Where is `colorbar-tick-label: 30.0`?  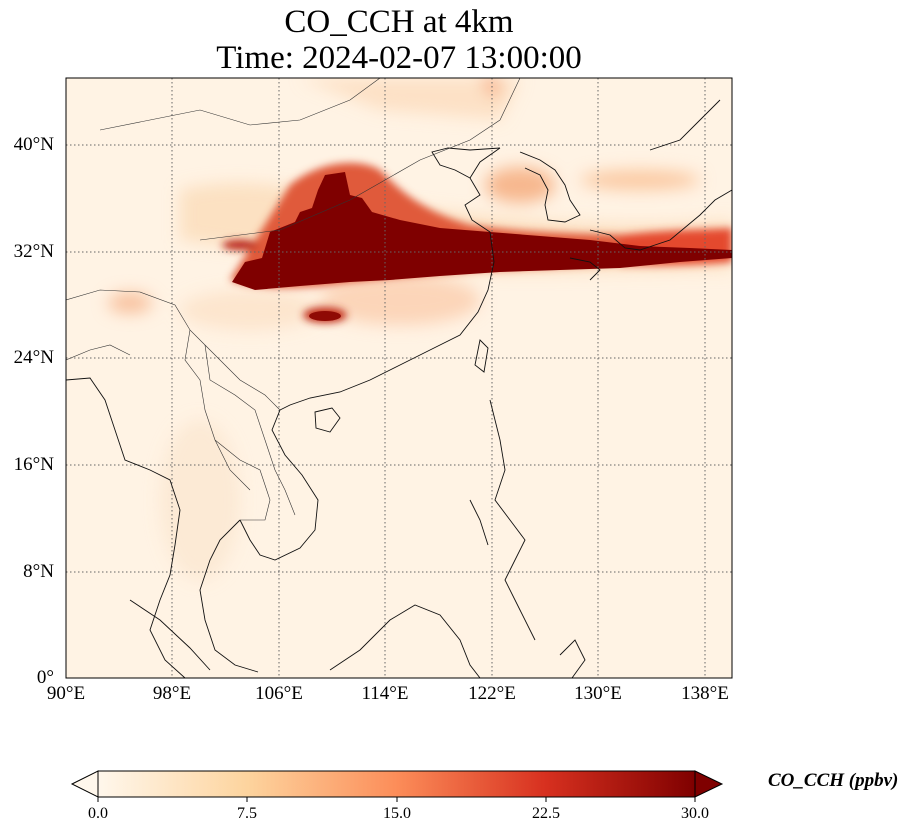
colorbar-tick-label: 30.0 is located at coordinates (695, 813).